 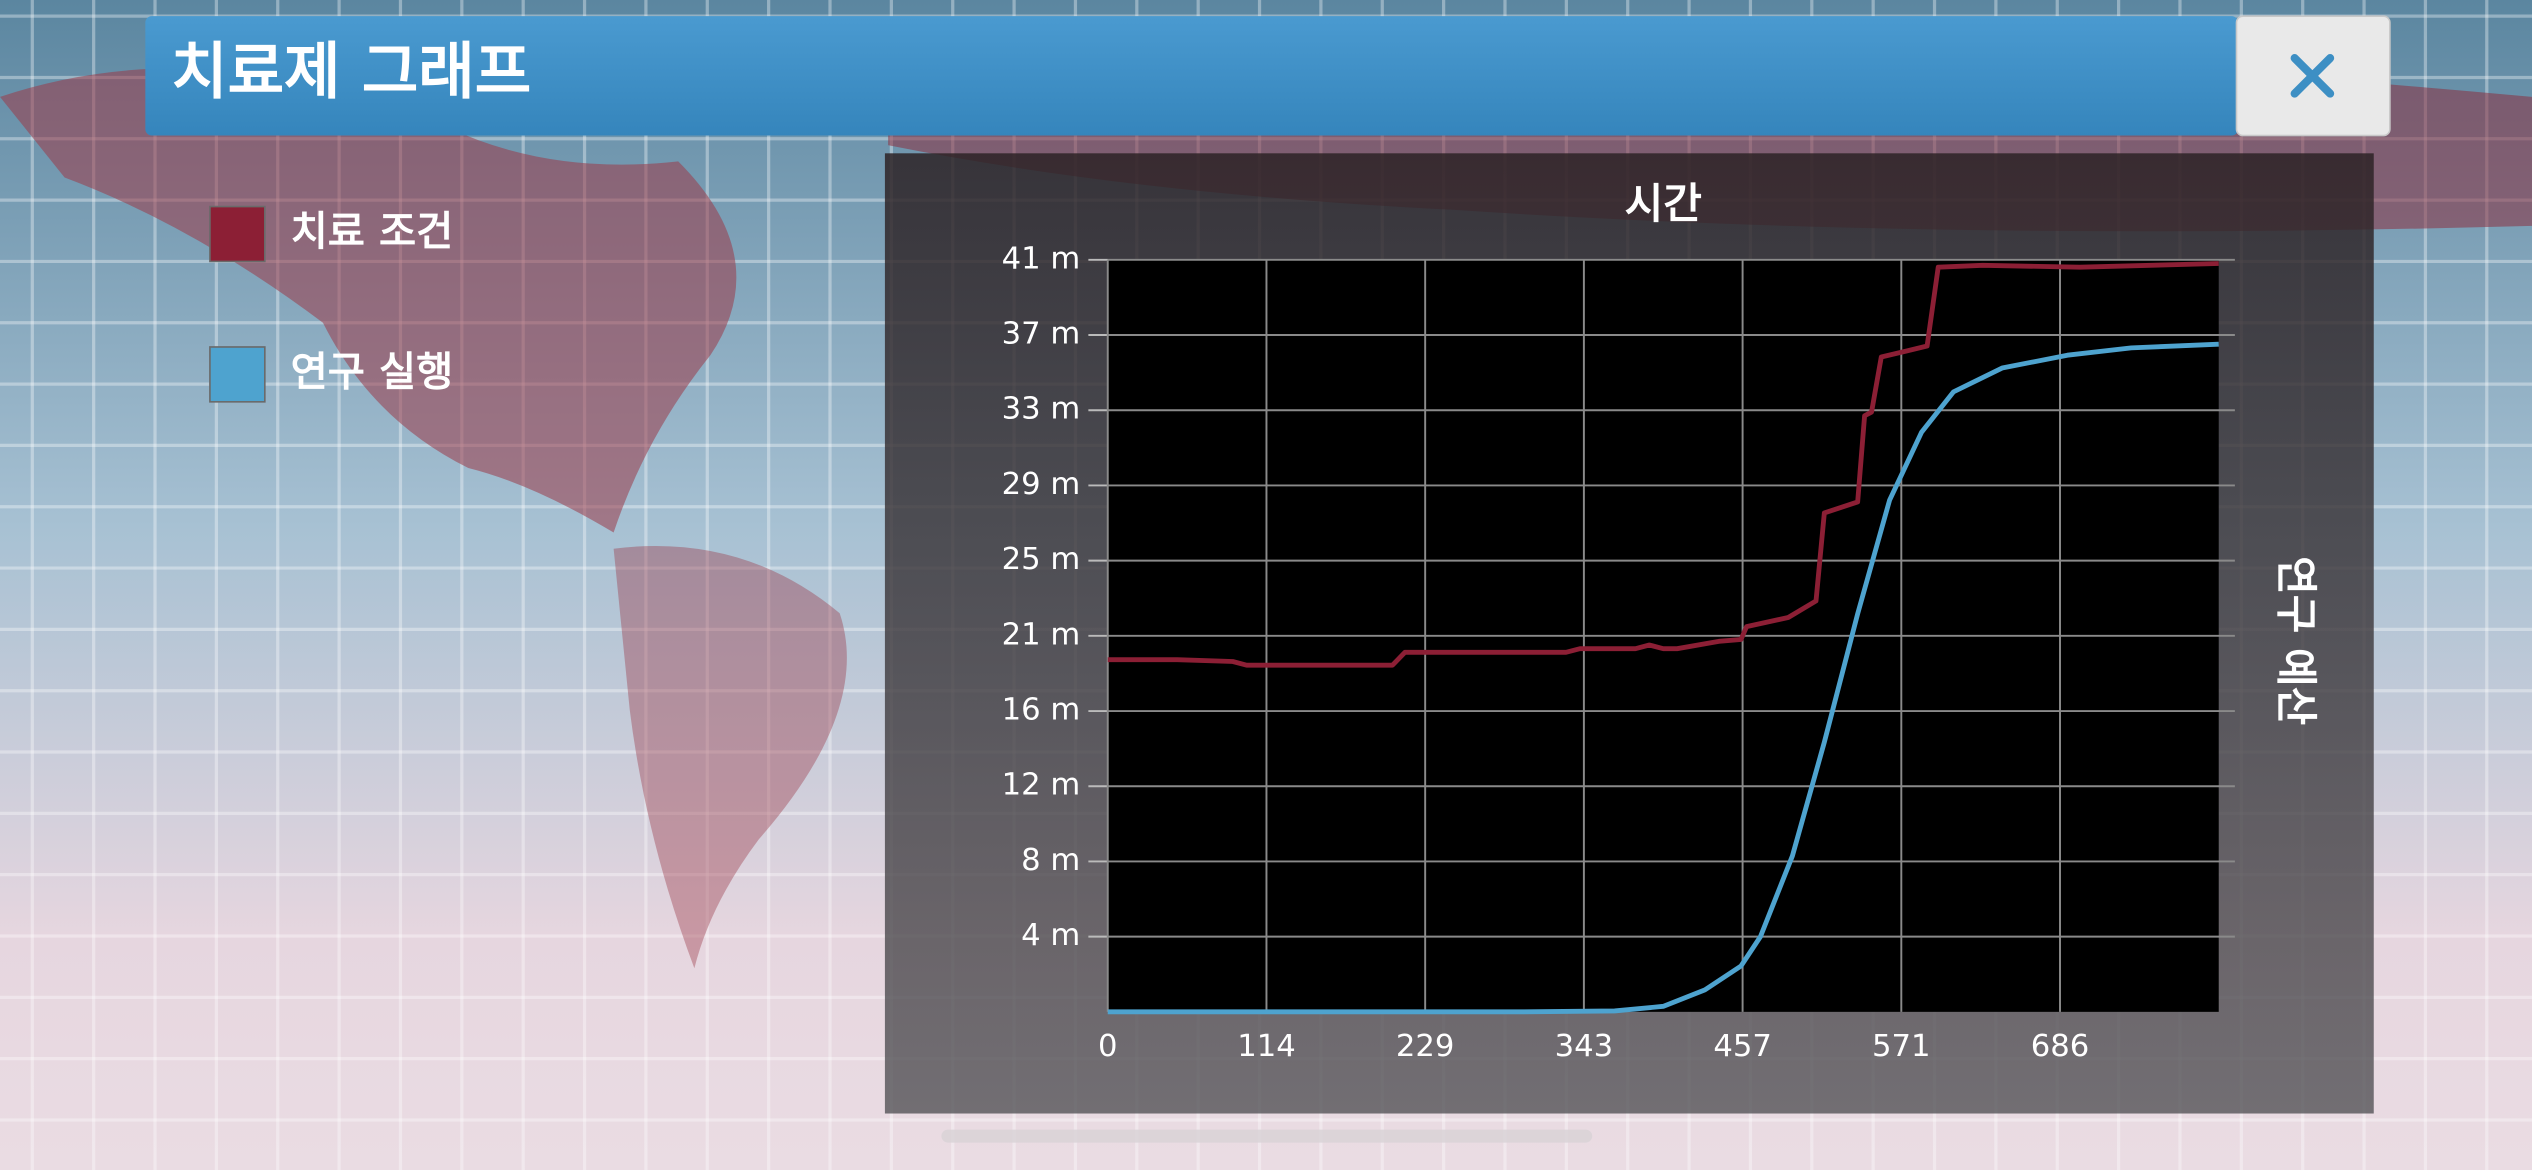 I want to click on legend-label: 연구 실행, so click(x=372, y=371).